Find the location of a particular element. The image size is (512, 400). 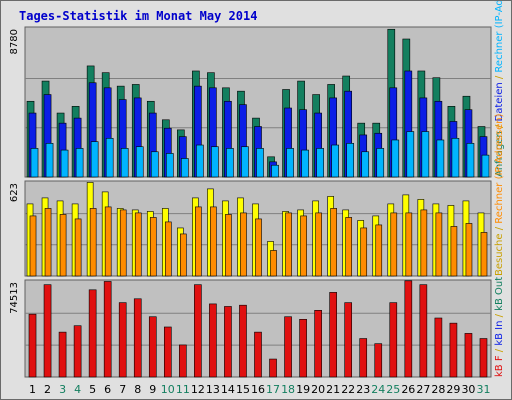

side-legend-part-kbytes-4: kB Out is located at coordinates (499, 294).